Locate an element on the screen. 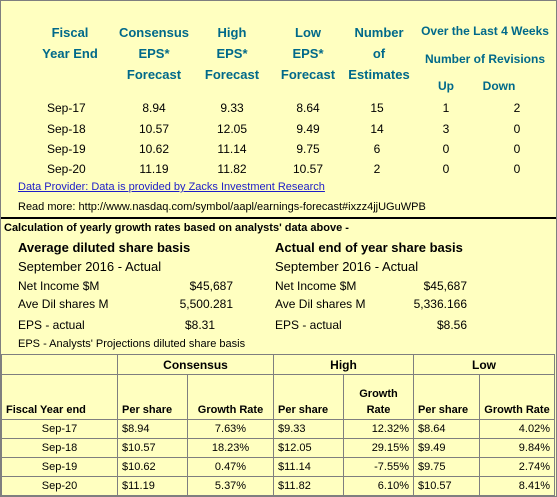 The width and height of the screenshot is (557, 497). actual-shares-label: Ave Dil shares M is located at coordinates (320, 304).